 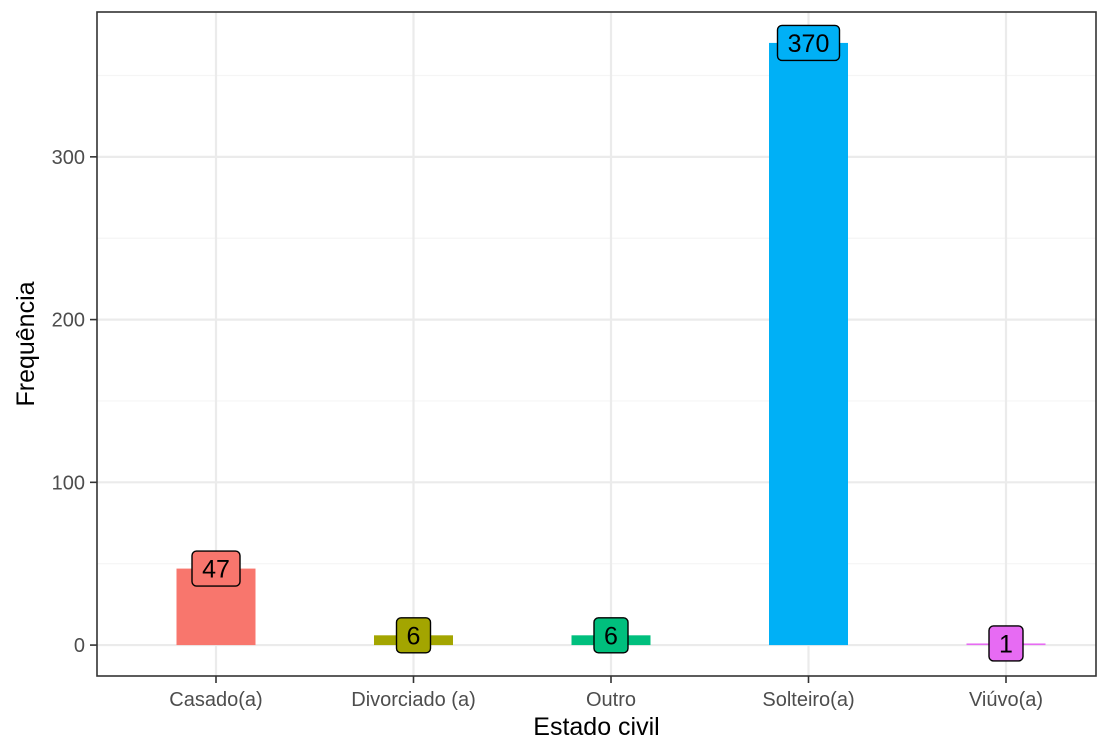 I want to click on data-label-text: 47, so click(x=216, y=570).